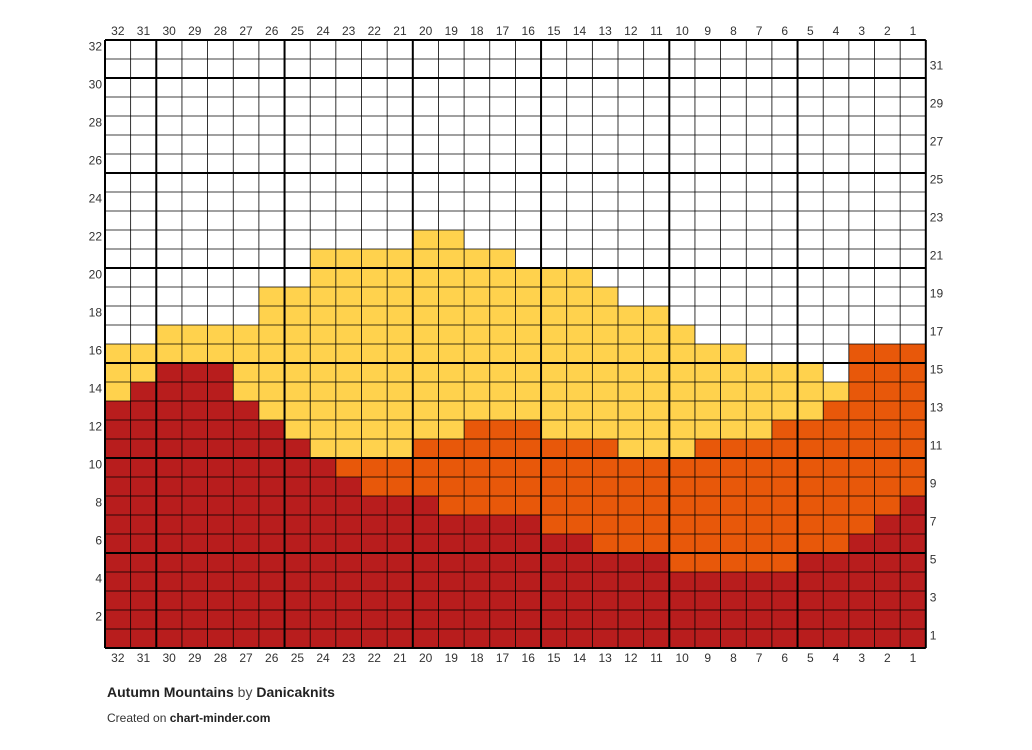 This screenshot has width=1032, height=750. What do you see at coordinates (220, 718) in the screenshot?
I see `credit-site-link: chart-minder.com` at bounding box center [220, 718].